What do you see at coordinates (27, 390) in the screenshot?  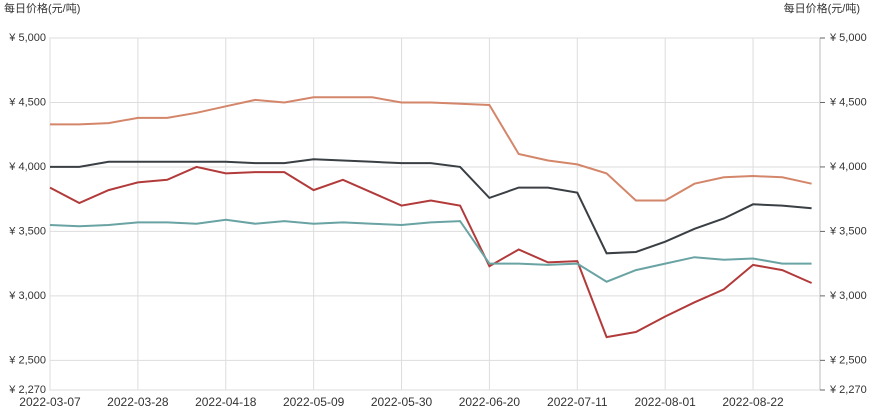 I see `y-tick-label: ¥ 2,270` at bounding box center [27, 390].